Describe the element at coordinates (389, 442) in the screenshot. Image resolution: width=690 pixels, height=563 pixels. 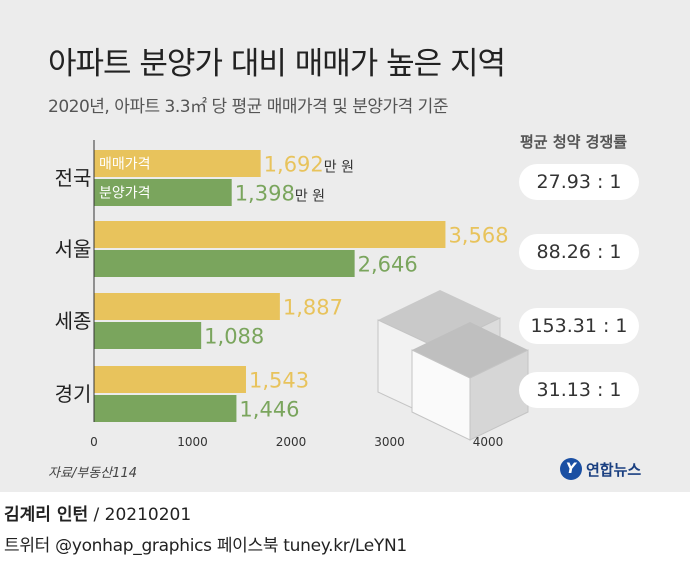
I see `x-tick-label: 3000` at that location.